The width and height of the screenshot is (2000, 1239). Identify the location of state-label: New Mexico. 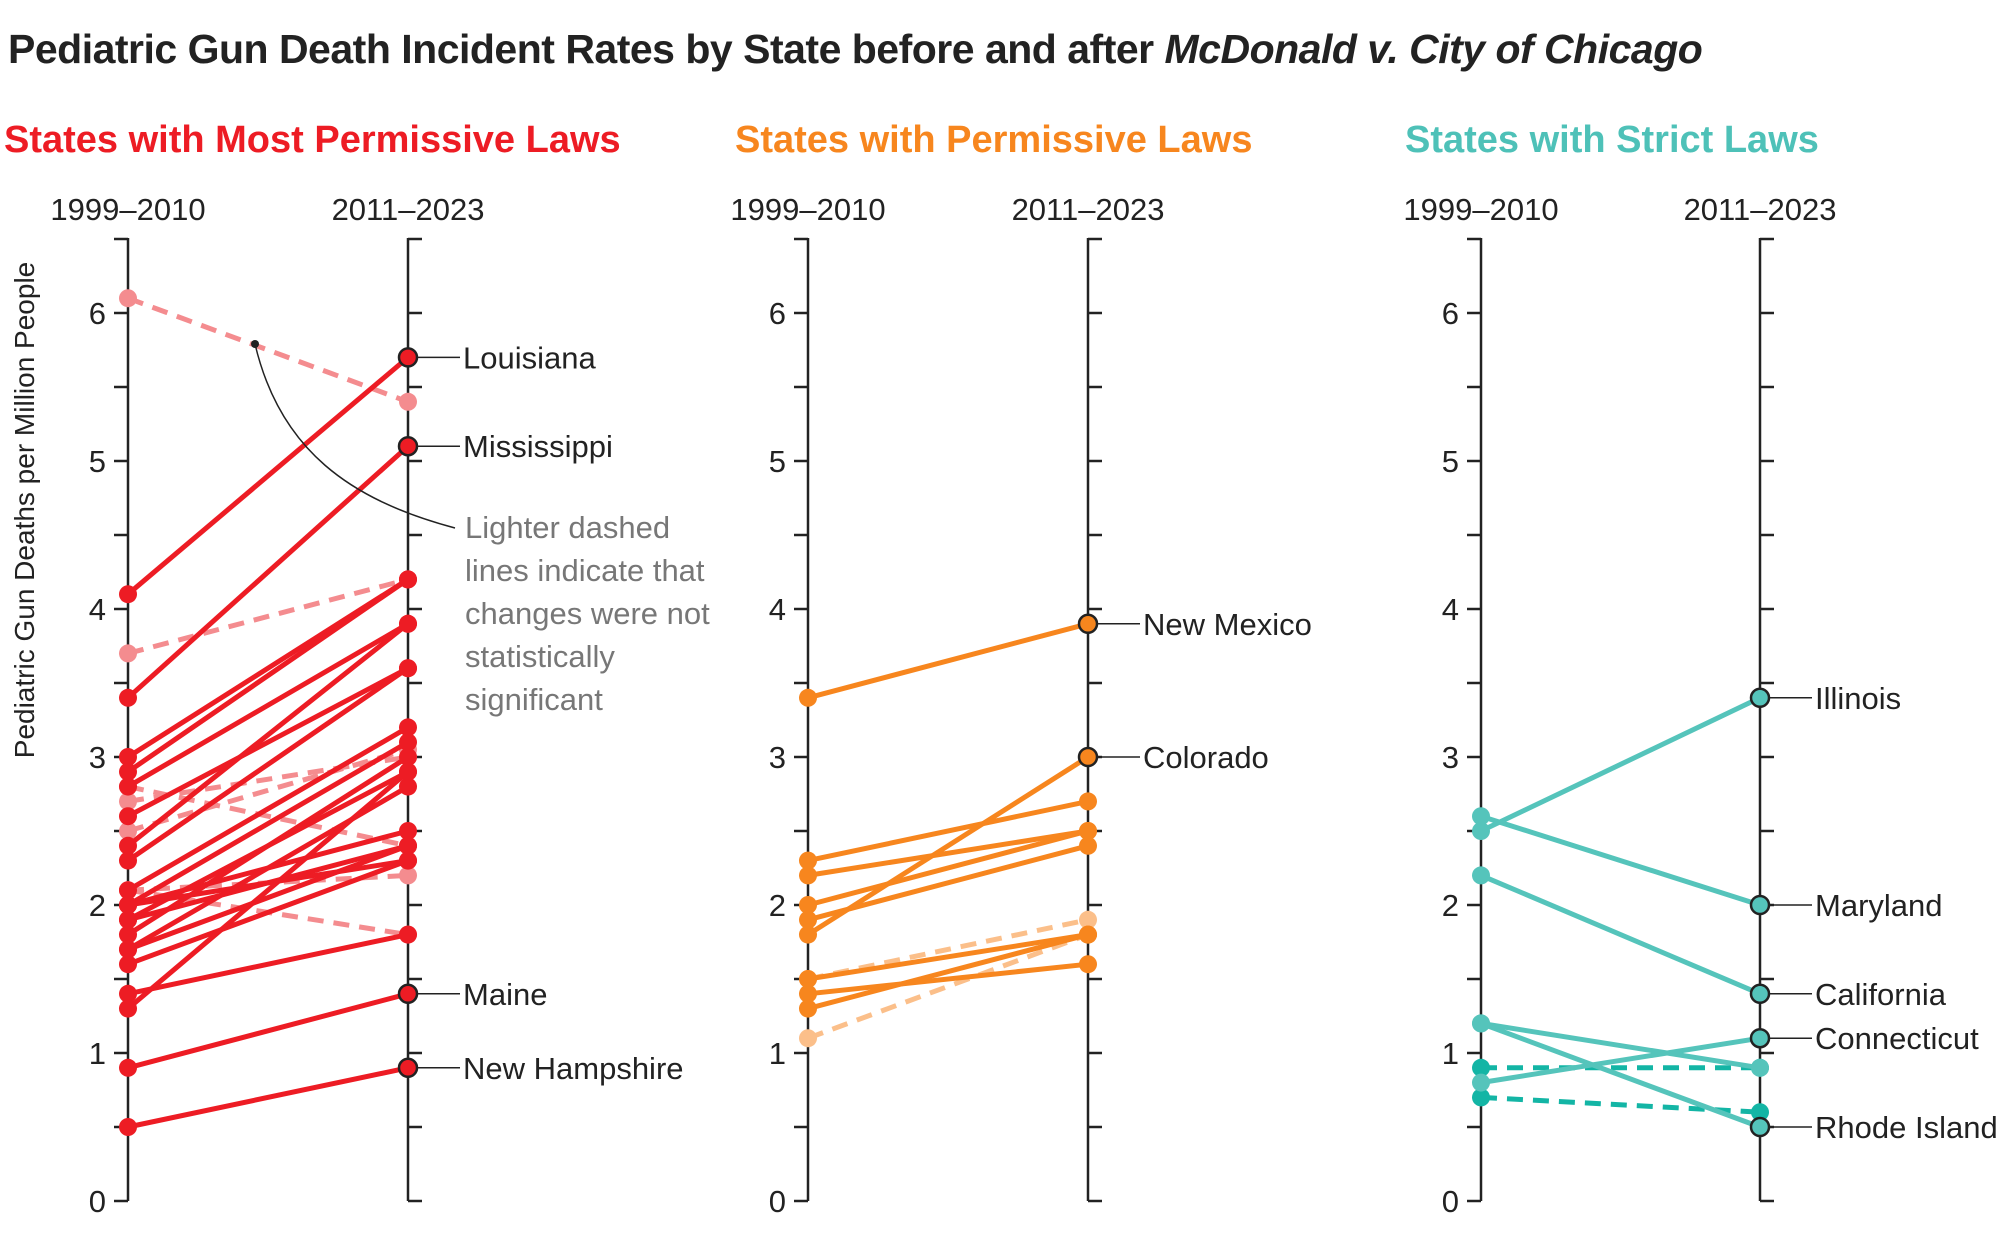
(1227, 624).